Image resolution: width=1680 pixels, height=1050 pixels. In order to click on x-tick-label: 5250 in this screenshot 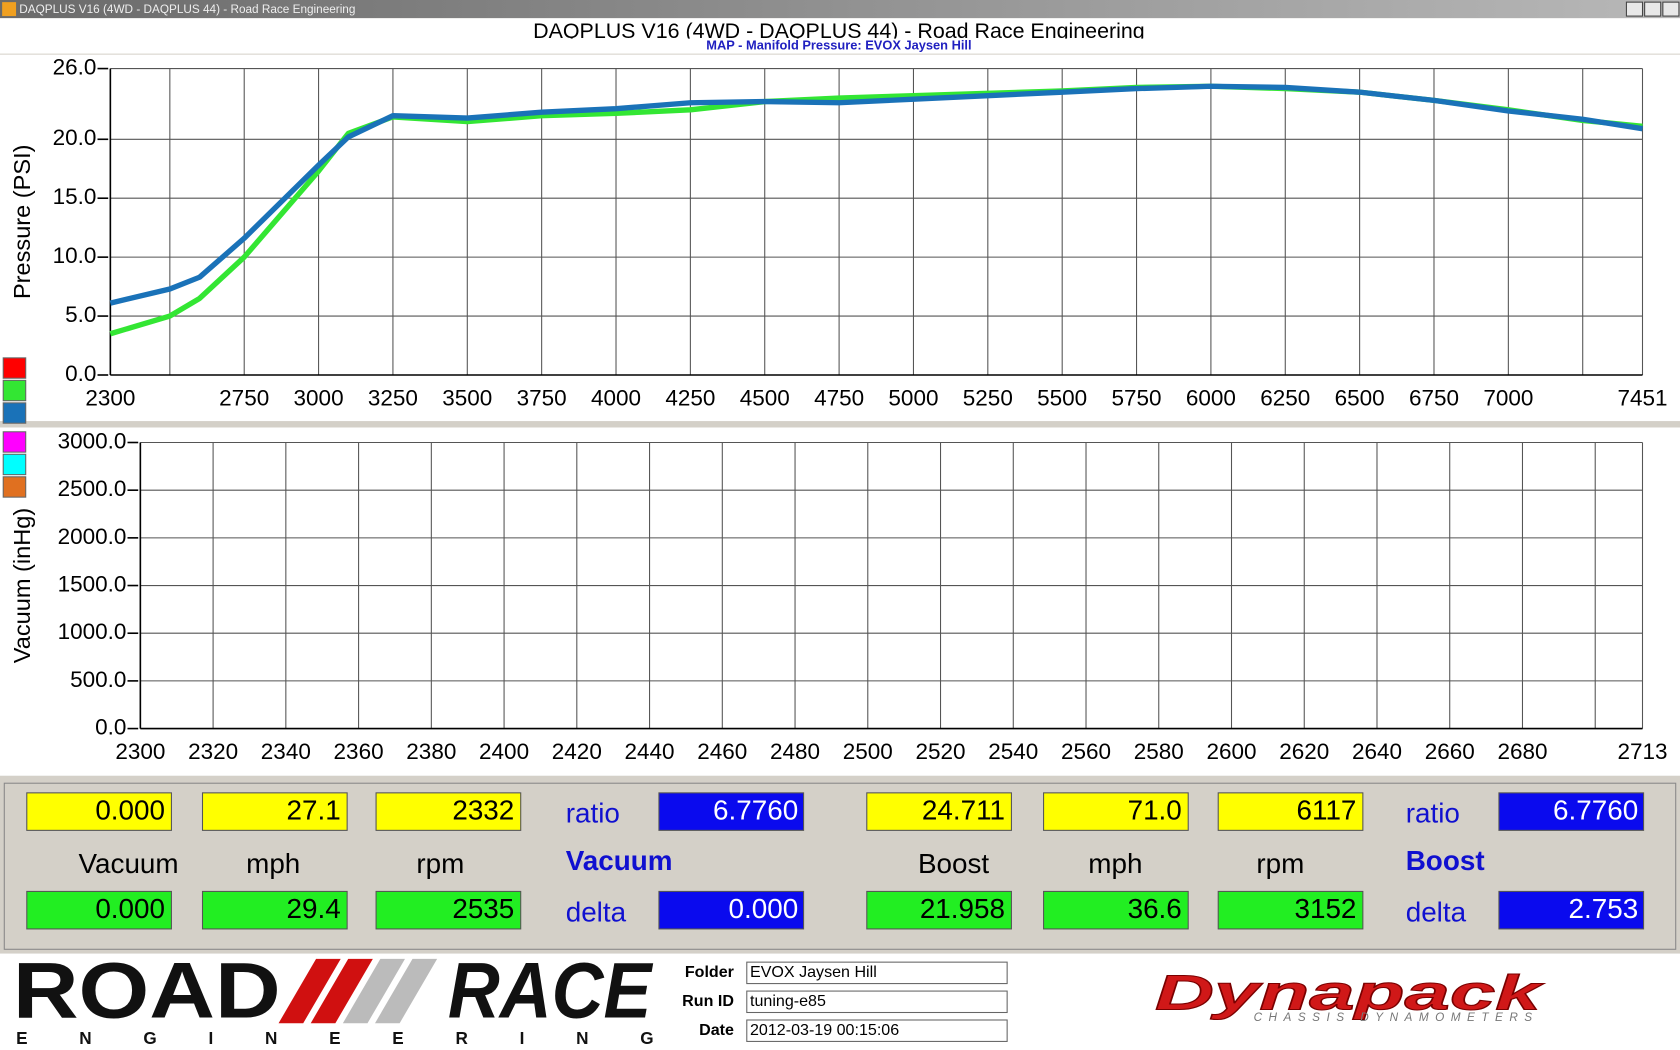, I will do `click(988, 398)`.